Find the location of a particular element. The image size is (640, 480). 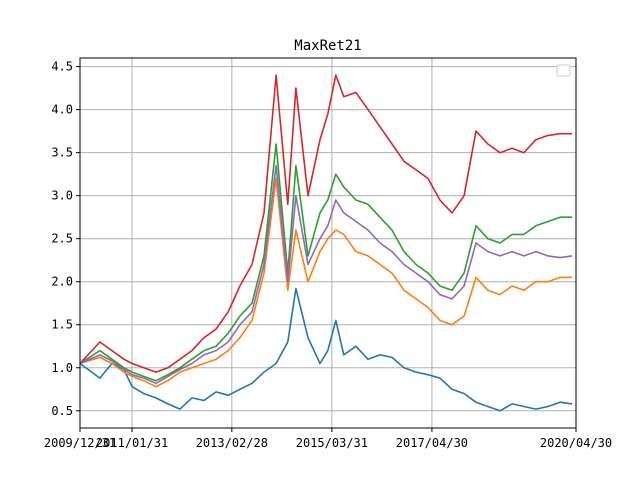

y-tick-label: 4.0 is located at coordinates (62, 110).